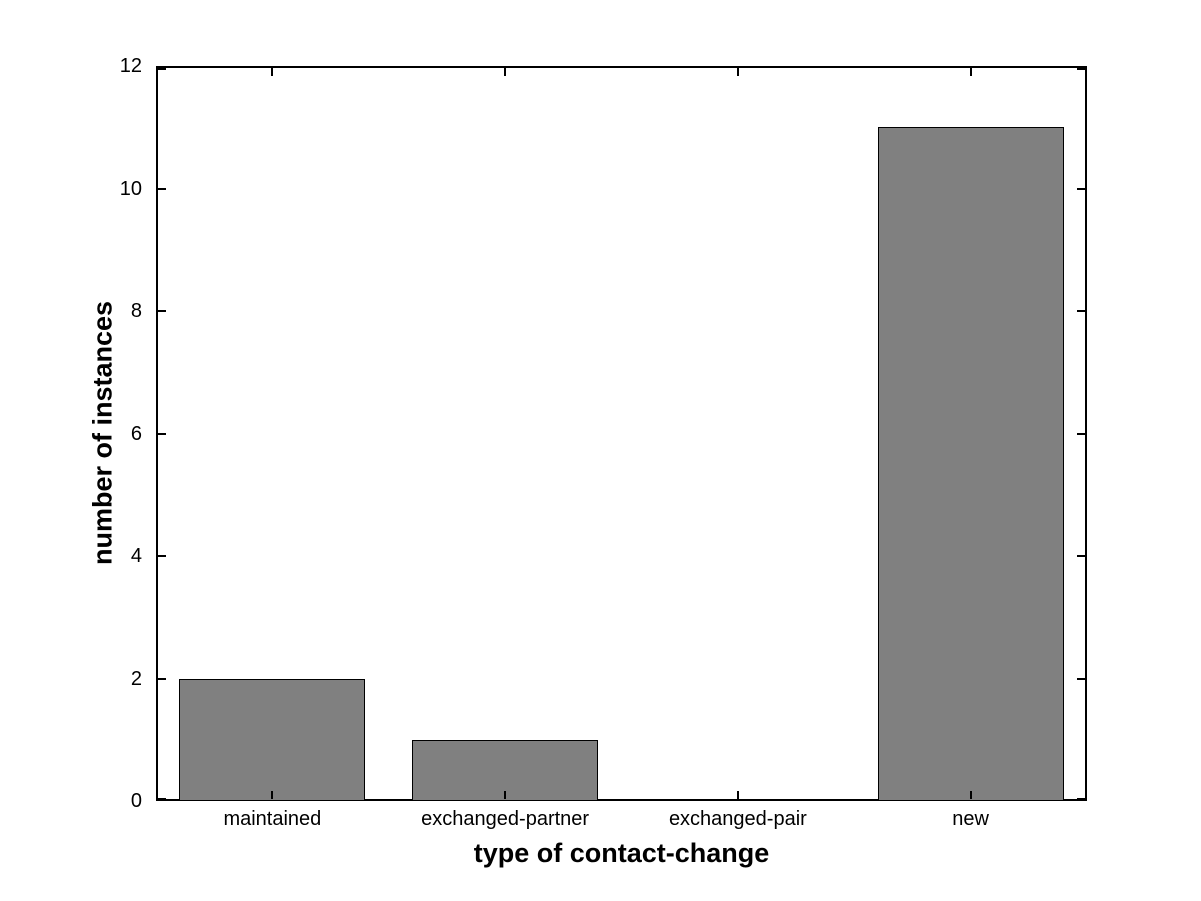  Describe the element at coordinates (136, 801) in the screenshot. I see `y-tick-label: 0` at that location.